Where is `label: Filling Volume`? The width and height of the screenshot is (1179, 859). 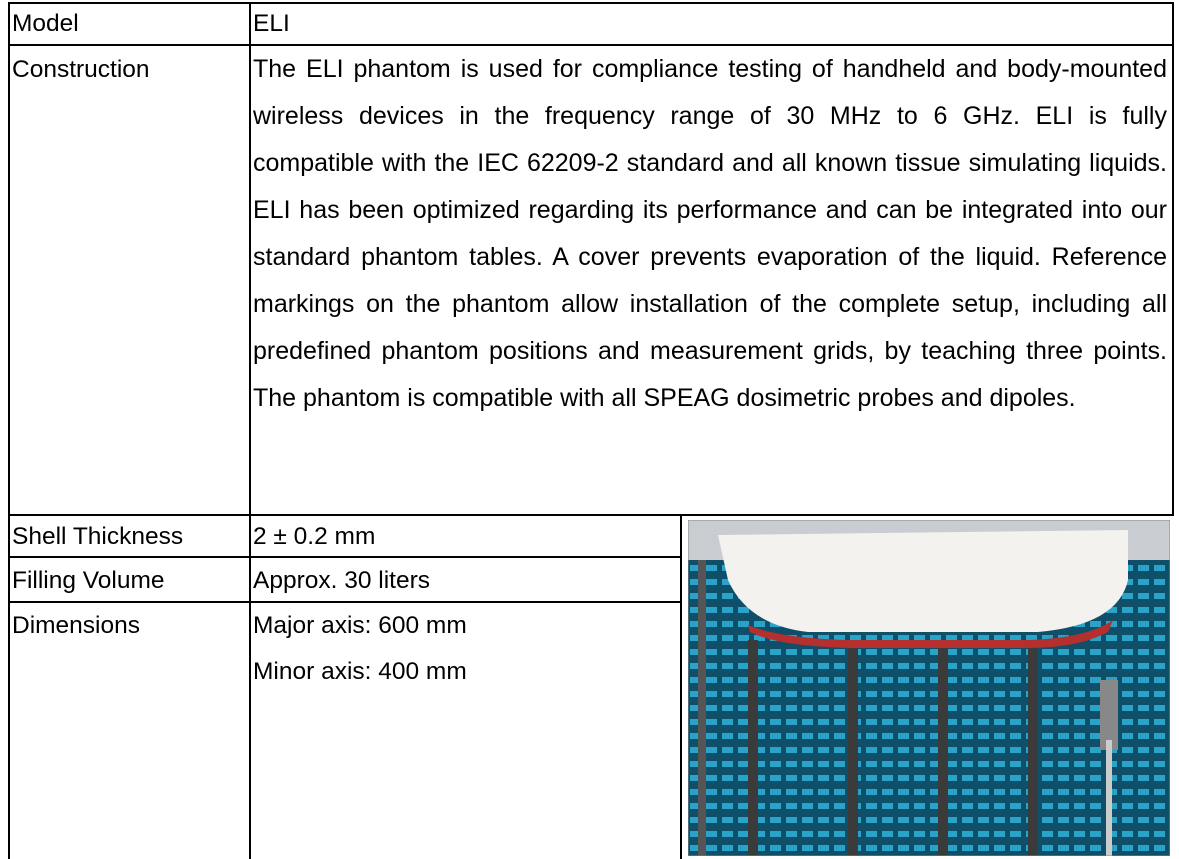
label: Filling Volume is located at coordinates (88, 580).